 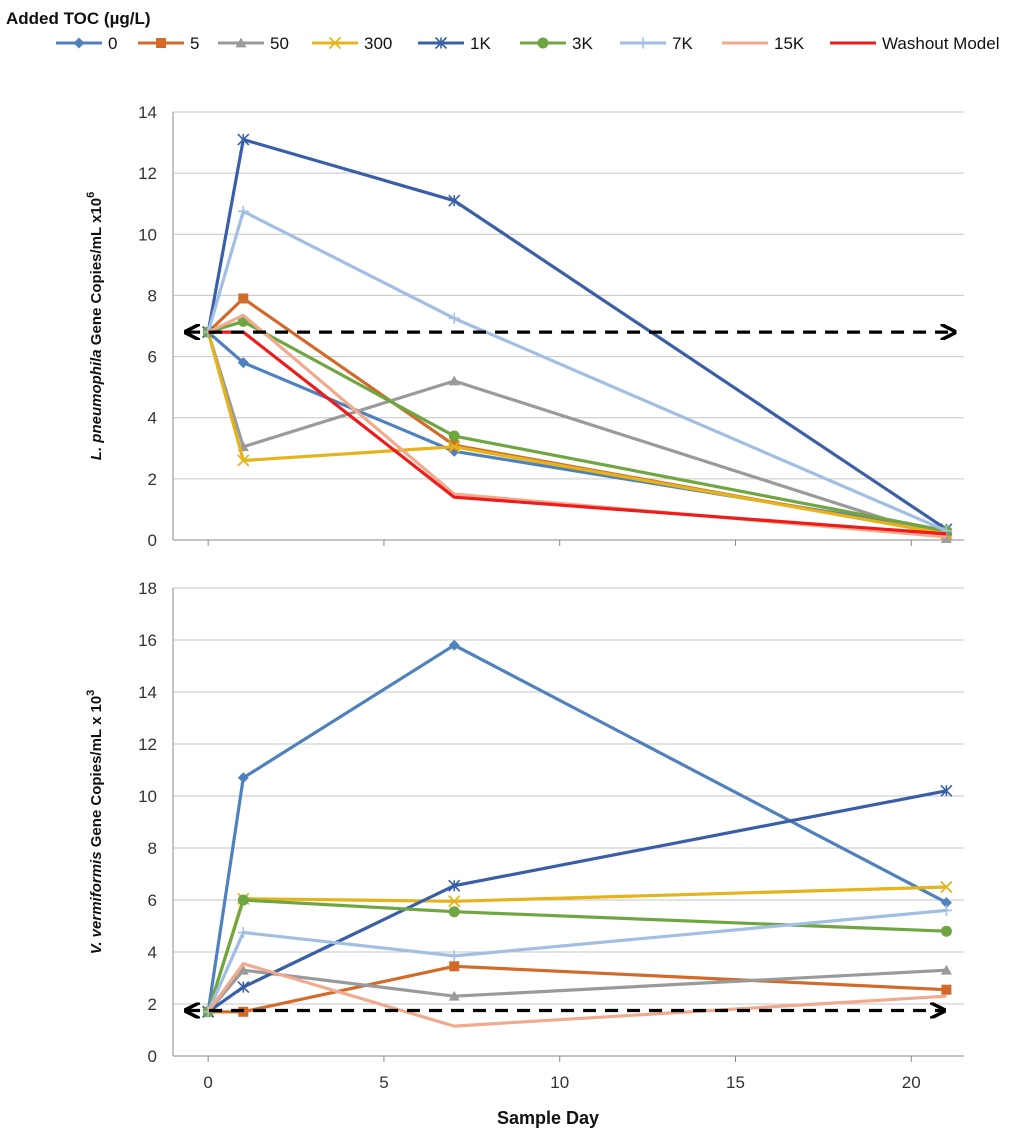 What do you see at coordinates (194, 43) in the screenshot?
I see `legend-label: 5` at bounding box center [194, 43].